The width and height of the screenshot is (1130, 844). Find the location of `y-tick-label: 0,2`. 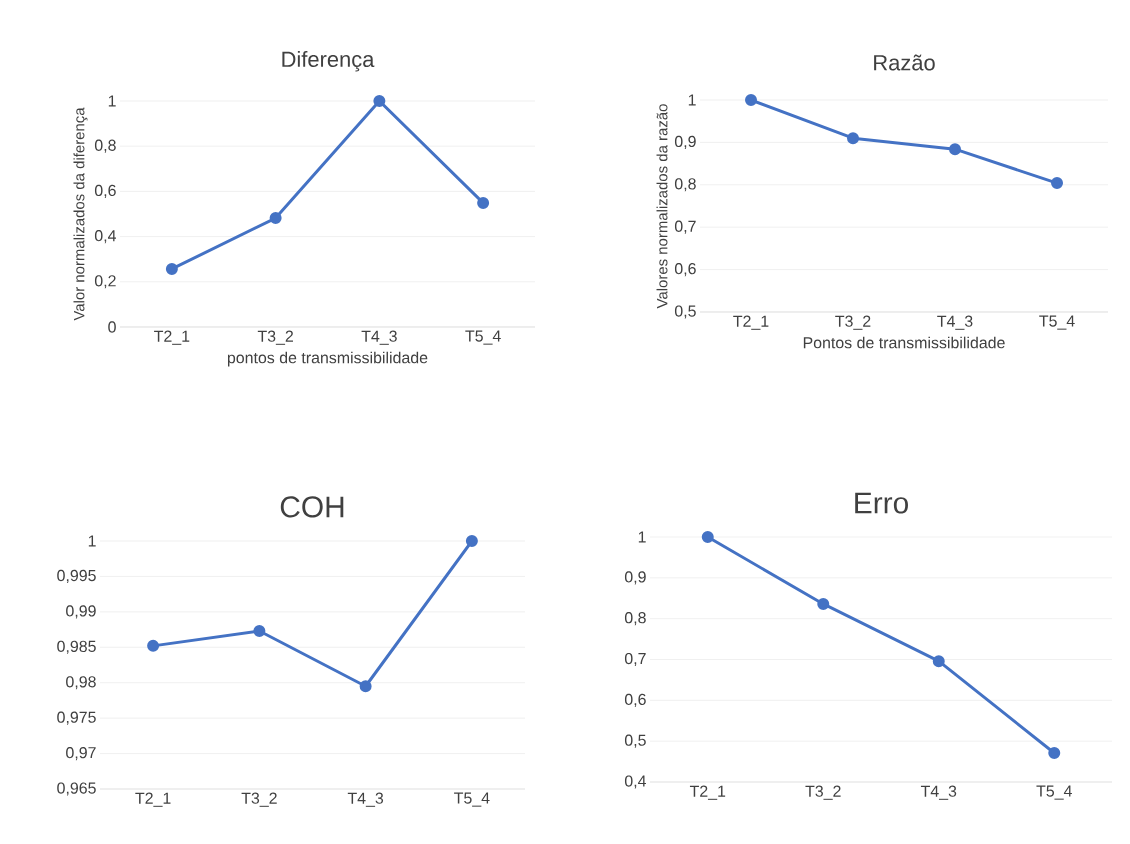

y-tick-label: 0,2 is located at coordinates (105, 282).